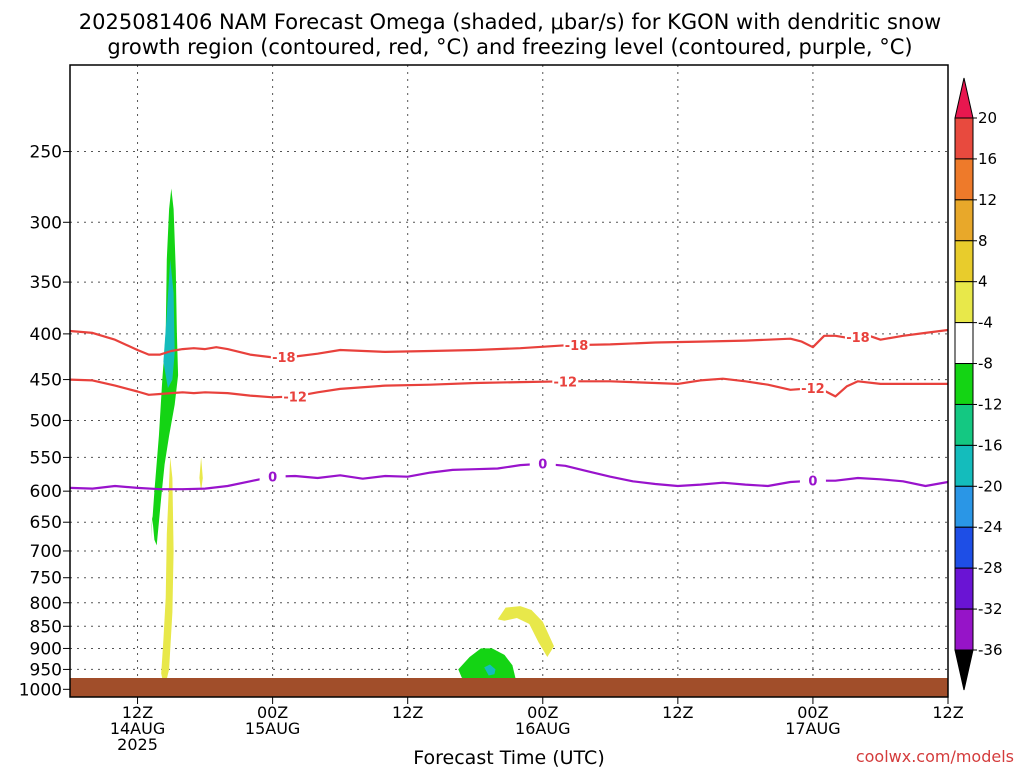 The height and width of the screenshot is (768, 1024). Describe the element at coordinates (509, 687) in the screenshot. I see `terrain-ground` at that location.